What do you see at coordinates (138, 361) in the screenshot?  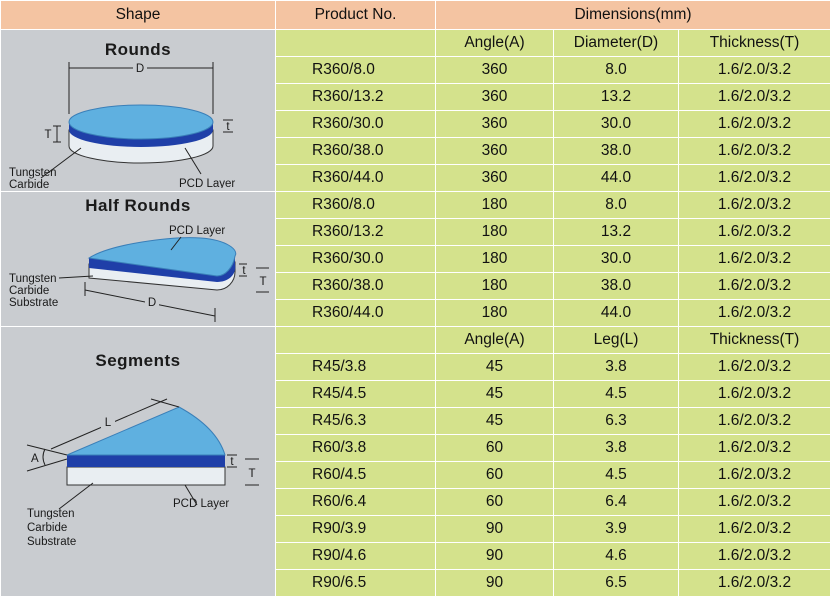 I see `segments-title: Segments` at bounding box center [138, 361].